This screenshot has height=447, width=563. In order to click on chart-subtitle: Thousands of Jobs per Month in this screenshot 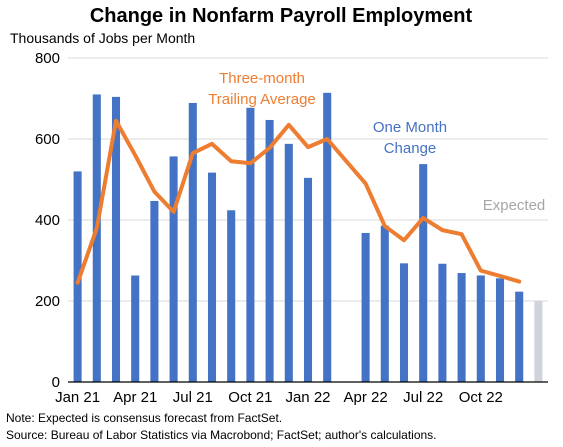, I will do `click(102, 38)`.